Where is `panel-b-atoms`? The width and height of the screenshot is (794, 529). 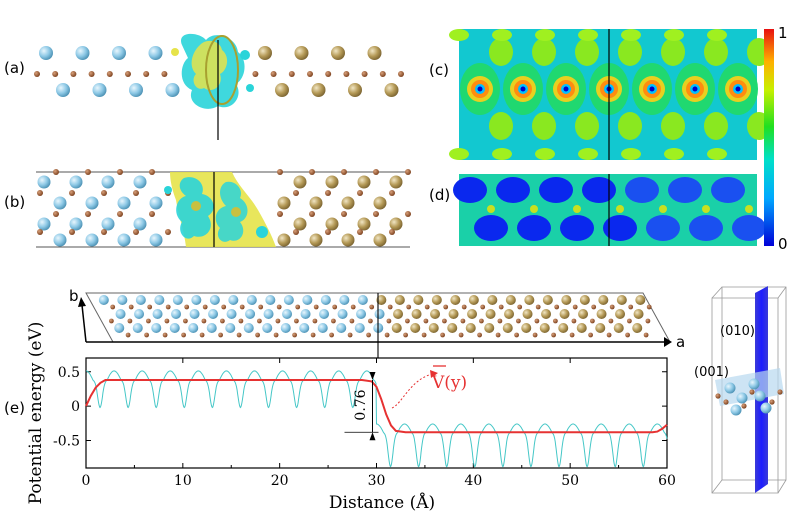 panel-b-atoms is located at coordinates (224, 208).